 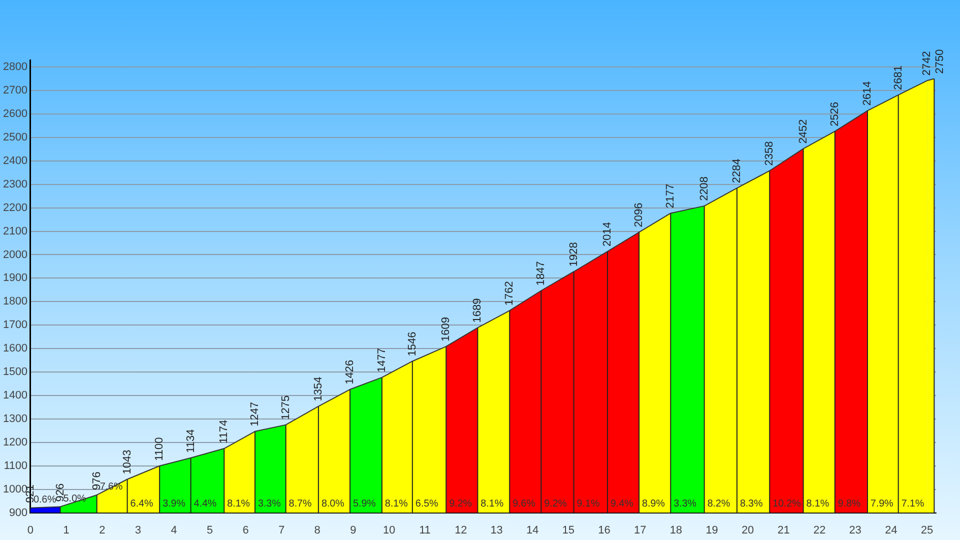 What do you see at coordinates (891, 530) in the screenshot?
I see `x-tick-label: 24` at bounding box center [891, 530].